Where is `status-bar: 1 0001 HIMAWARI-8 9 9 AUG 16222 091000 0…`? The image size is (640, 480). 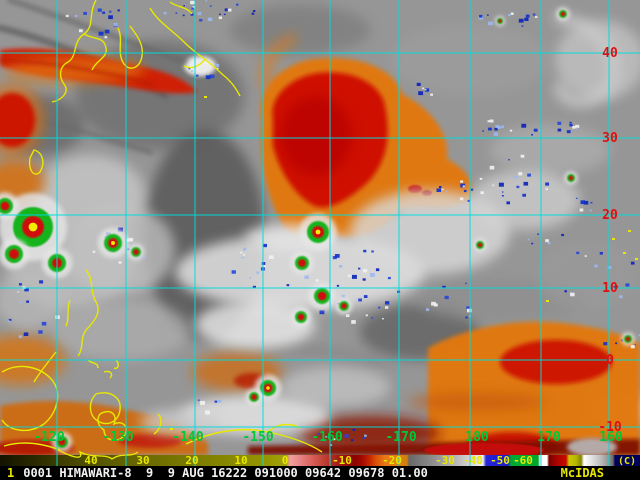
status-bar: 1 0001 HIMAWARI-8 9 9 AUG 16222 091000 0… is located at coordinates (320, 473).